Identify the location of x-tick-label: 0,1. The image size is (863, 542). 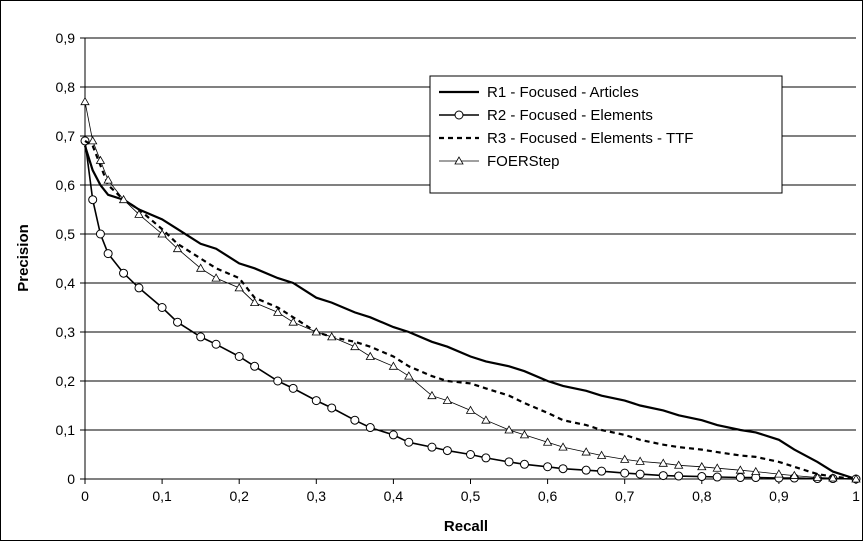
(162, 496).